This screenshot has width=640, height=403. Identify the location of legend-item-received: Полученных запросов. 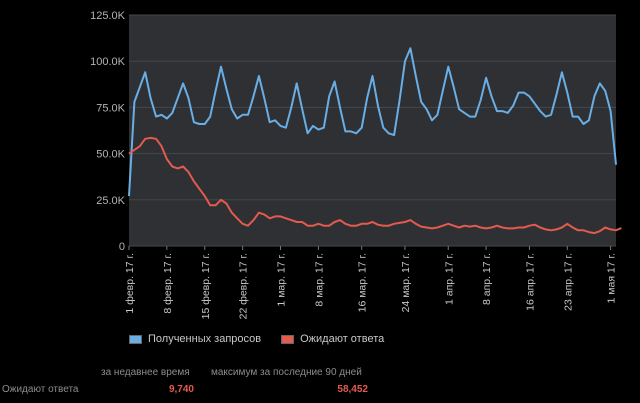
(195, 339).